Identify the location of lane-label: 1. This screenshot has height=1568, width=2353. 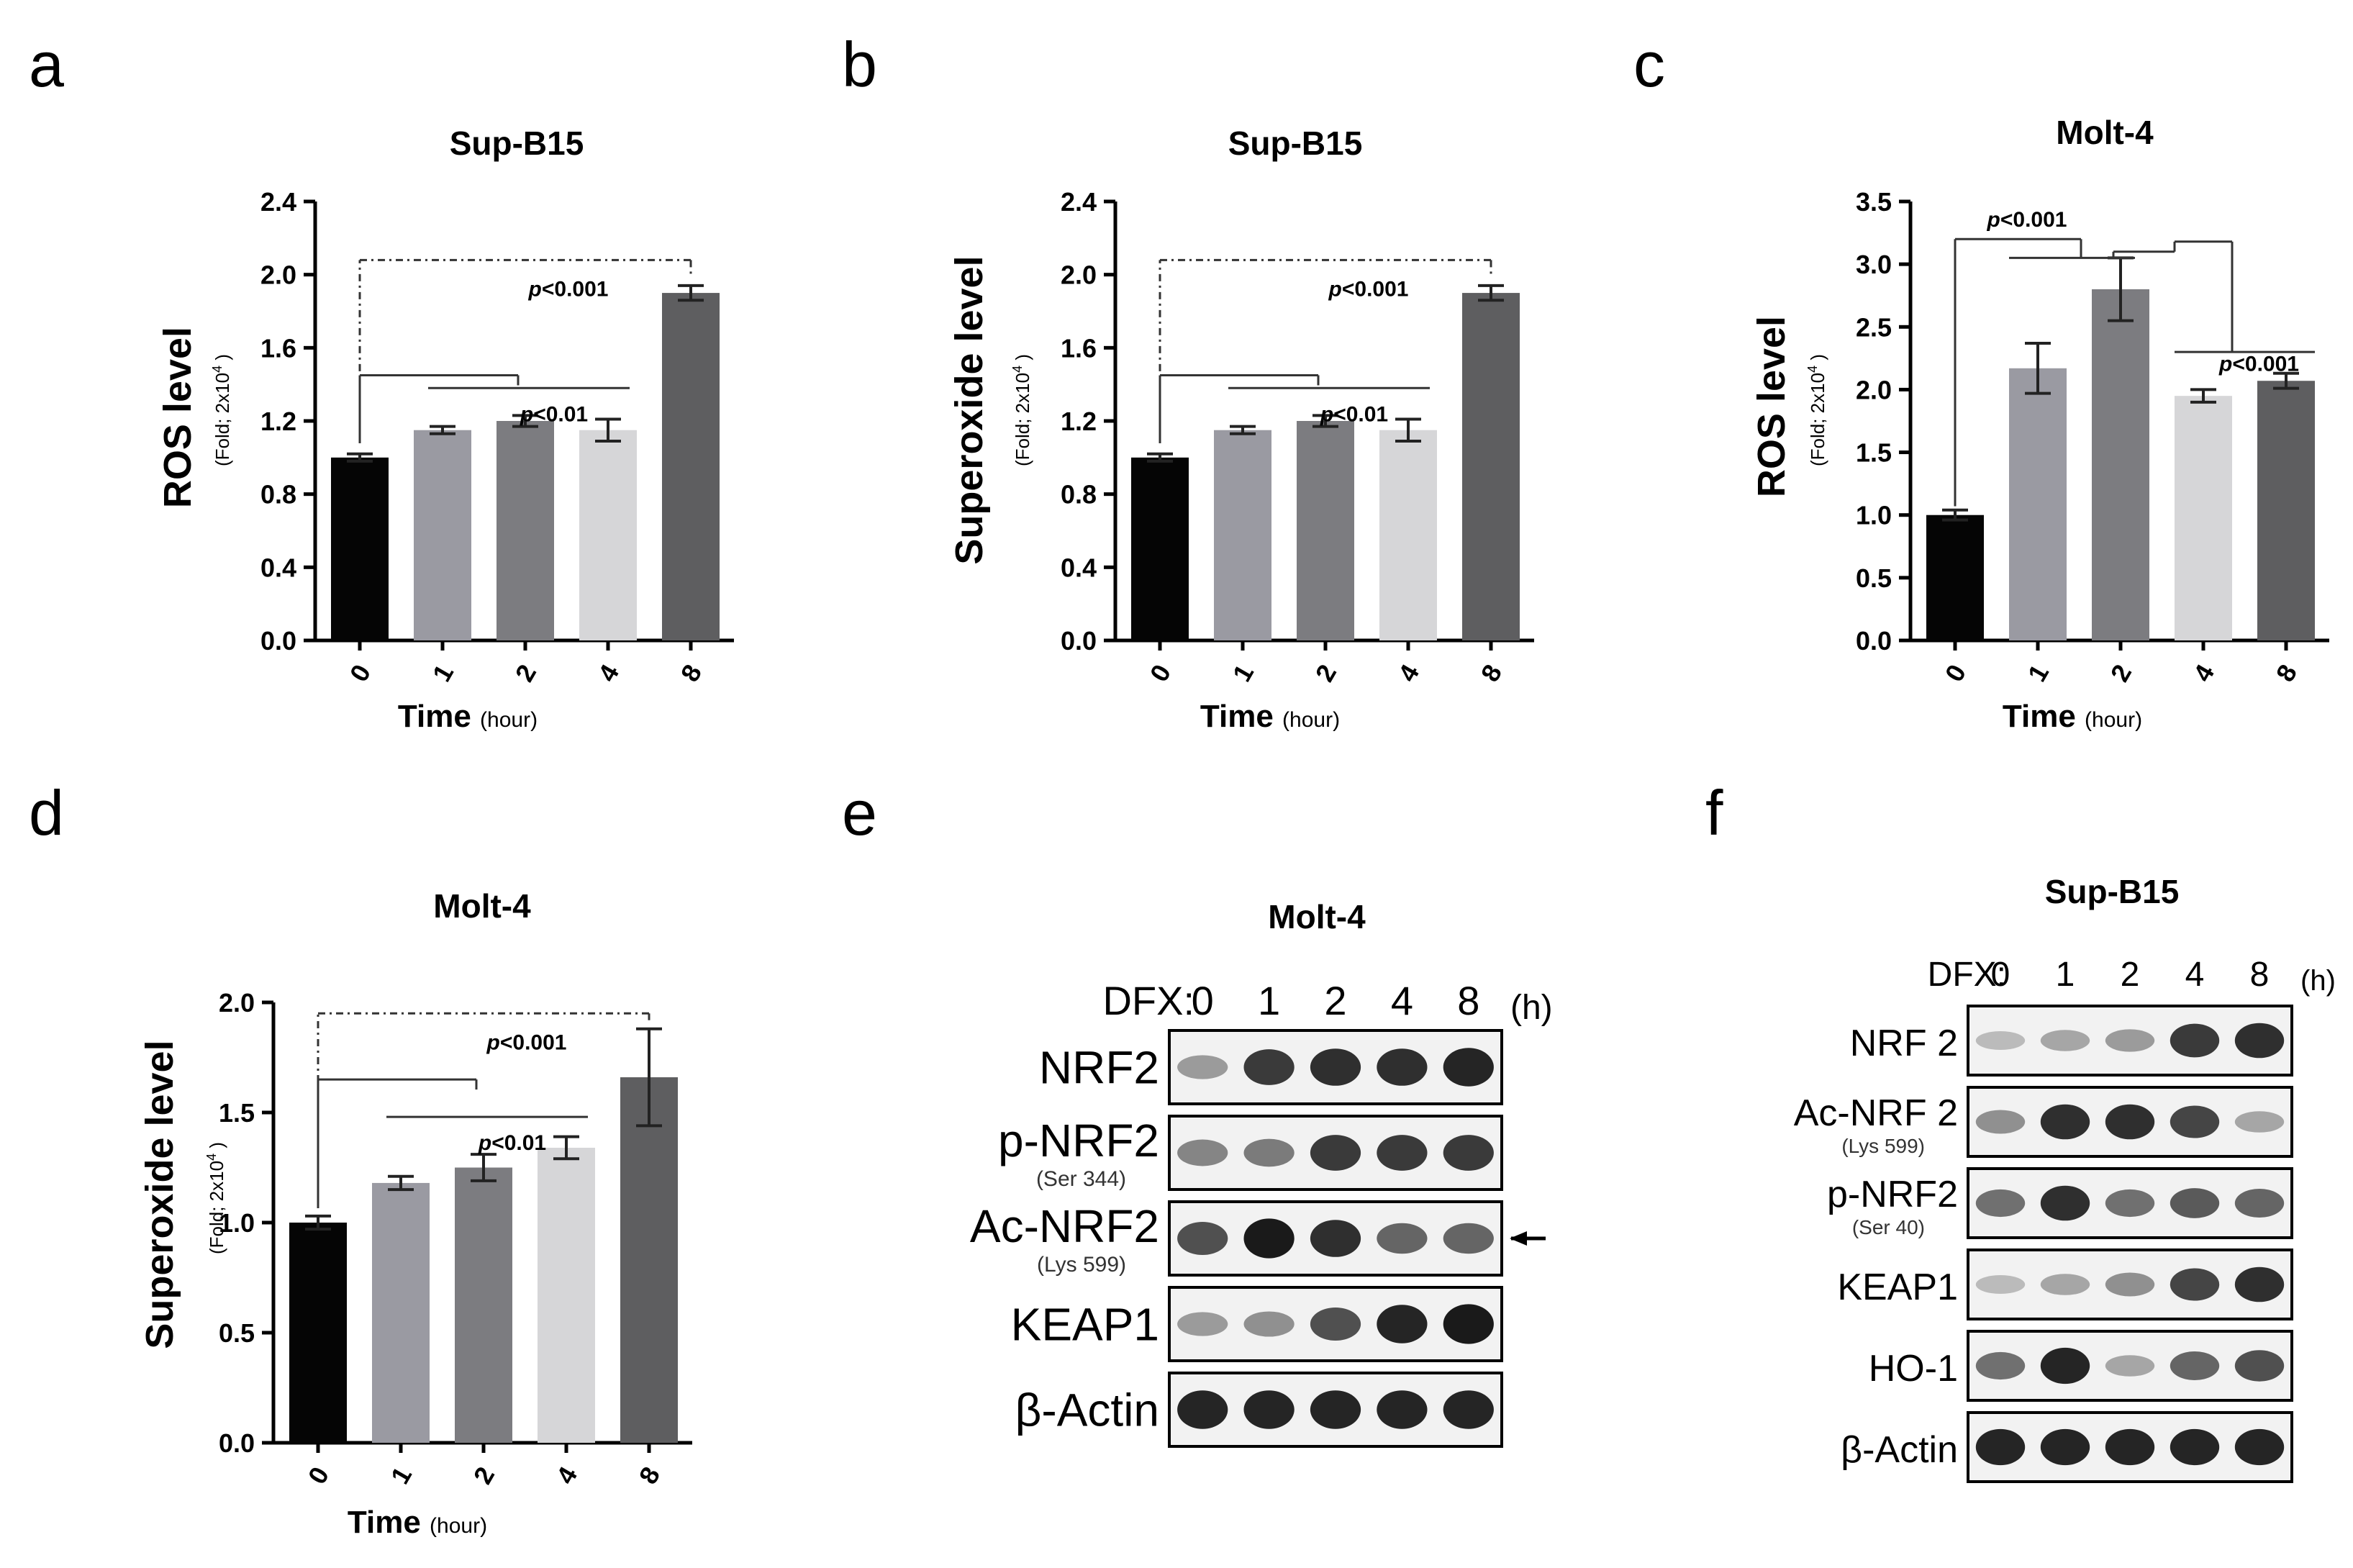
(1269, 1001).